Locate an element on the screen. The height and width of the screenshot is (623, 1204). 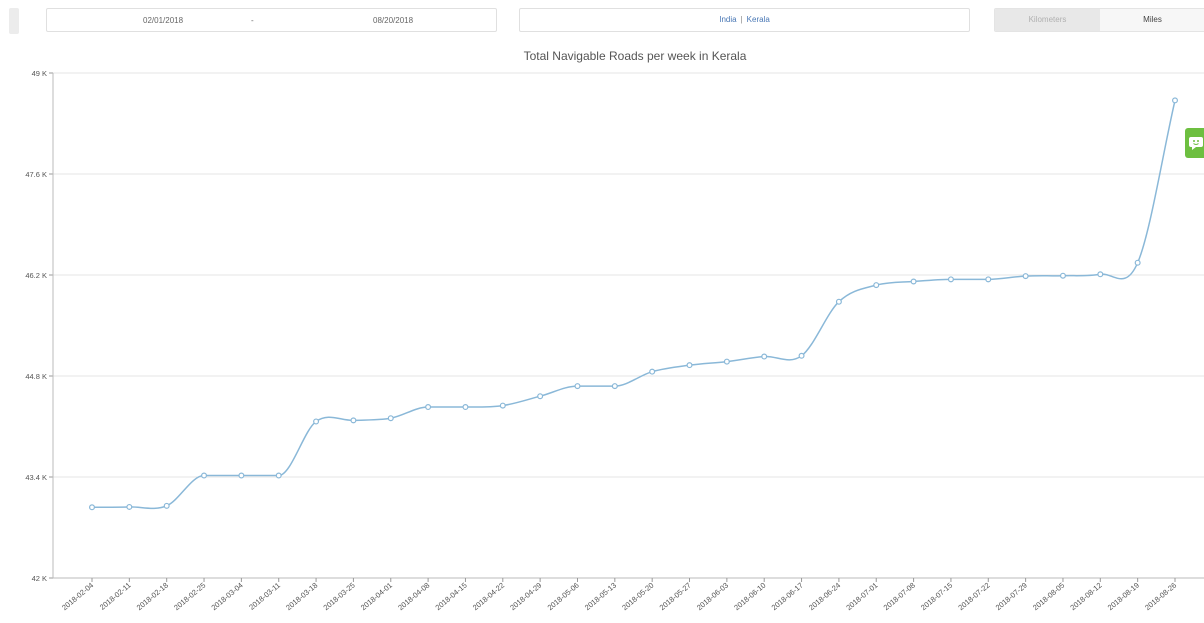
x-tick-label: 2018-04-01 is located at coordinates (376, 597).